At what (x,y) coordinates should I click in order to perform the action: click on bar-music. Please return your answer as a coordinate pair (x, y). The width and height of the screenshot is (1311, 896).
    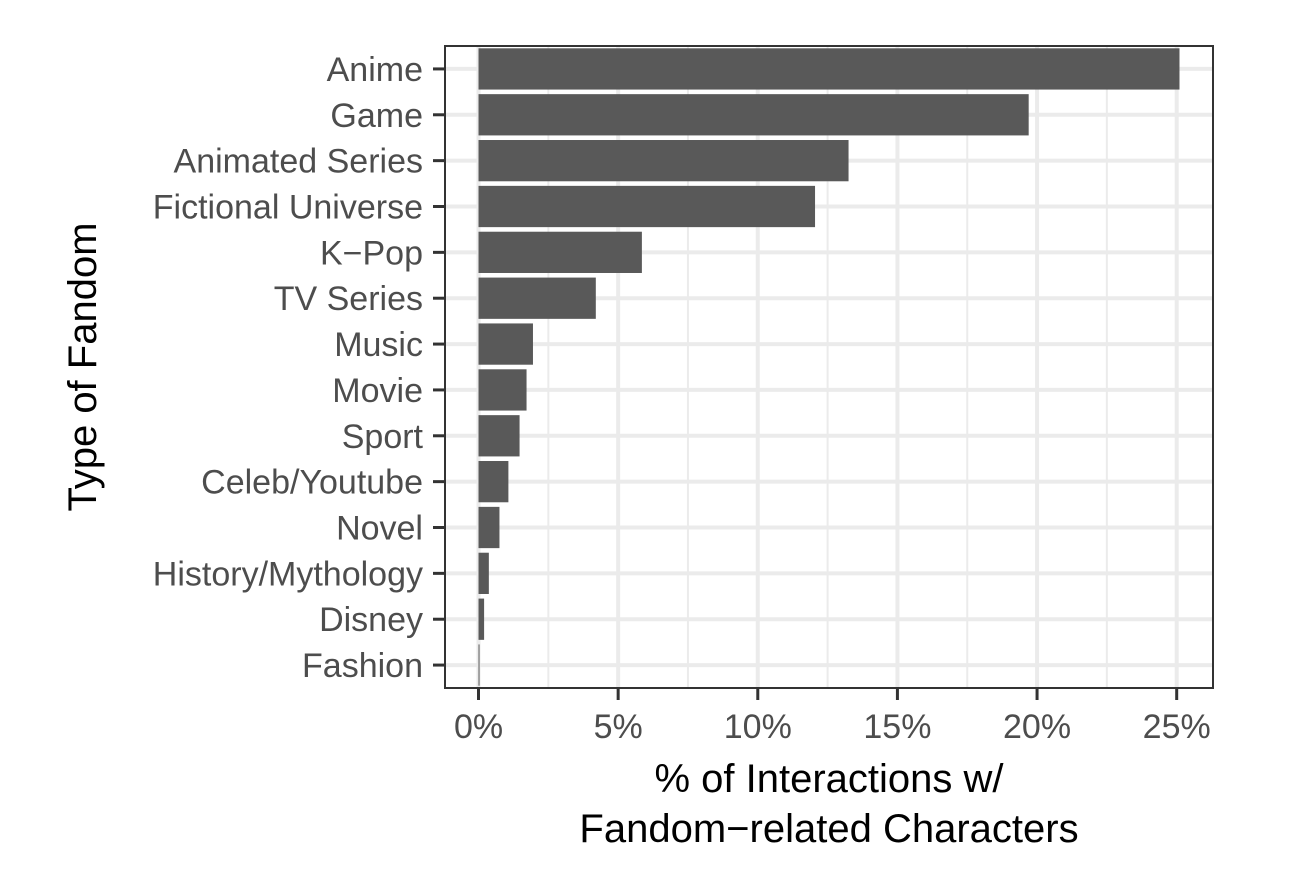
    Looking at the image, I should click on (505, 344).